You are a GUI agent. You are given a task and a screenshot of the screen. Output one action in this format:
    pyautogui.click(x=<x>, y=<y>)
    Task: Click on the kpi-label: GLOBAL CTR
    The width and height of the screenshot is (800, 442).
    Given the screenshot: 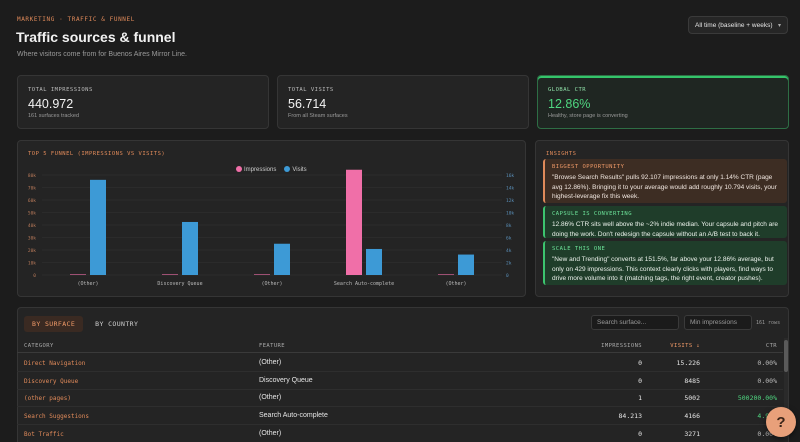 What is the action you would take?
    pyautogui.click(x=567, y=90)
    